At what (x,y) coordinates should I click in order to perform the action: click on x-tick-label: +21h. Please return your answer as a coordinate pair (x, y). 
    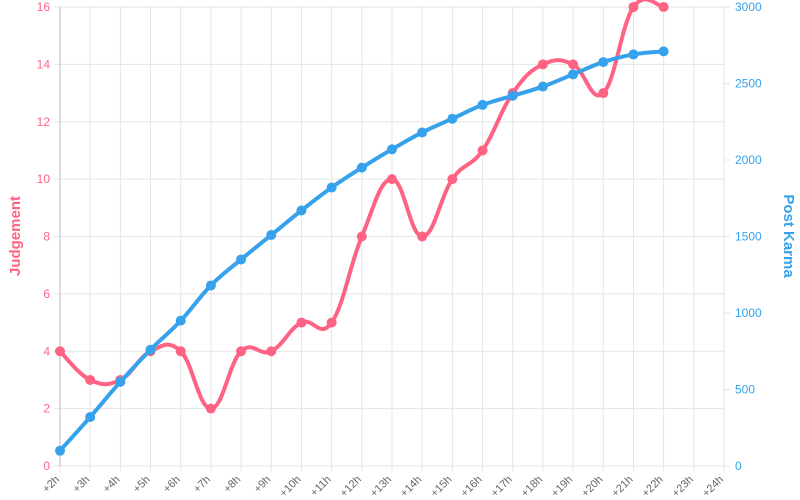
    Looking at the image, I should click on (623, 487).